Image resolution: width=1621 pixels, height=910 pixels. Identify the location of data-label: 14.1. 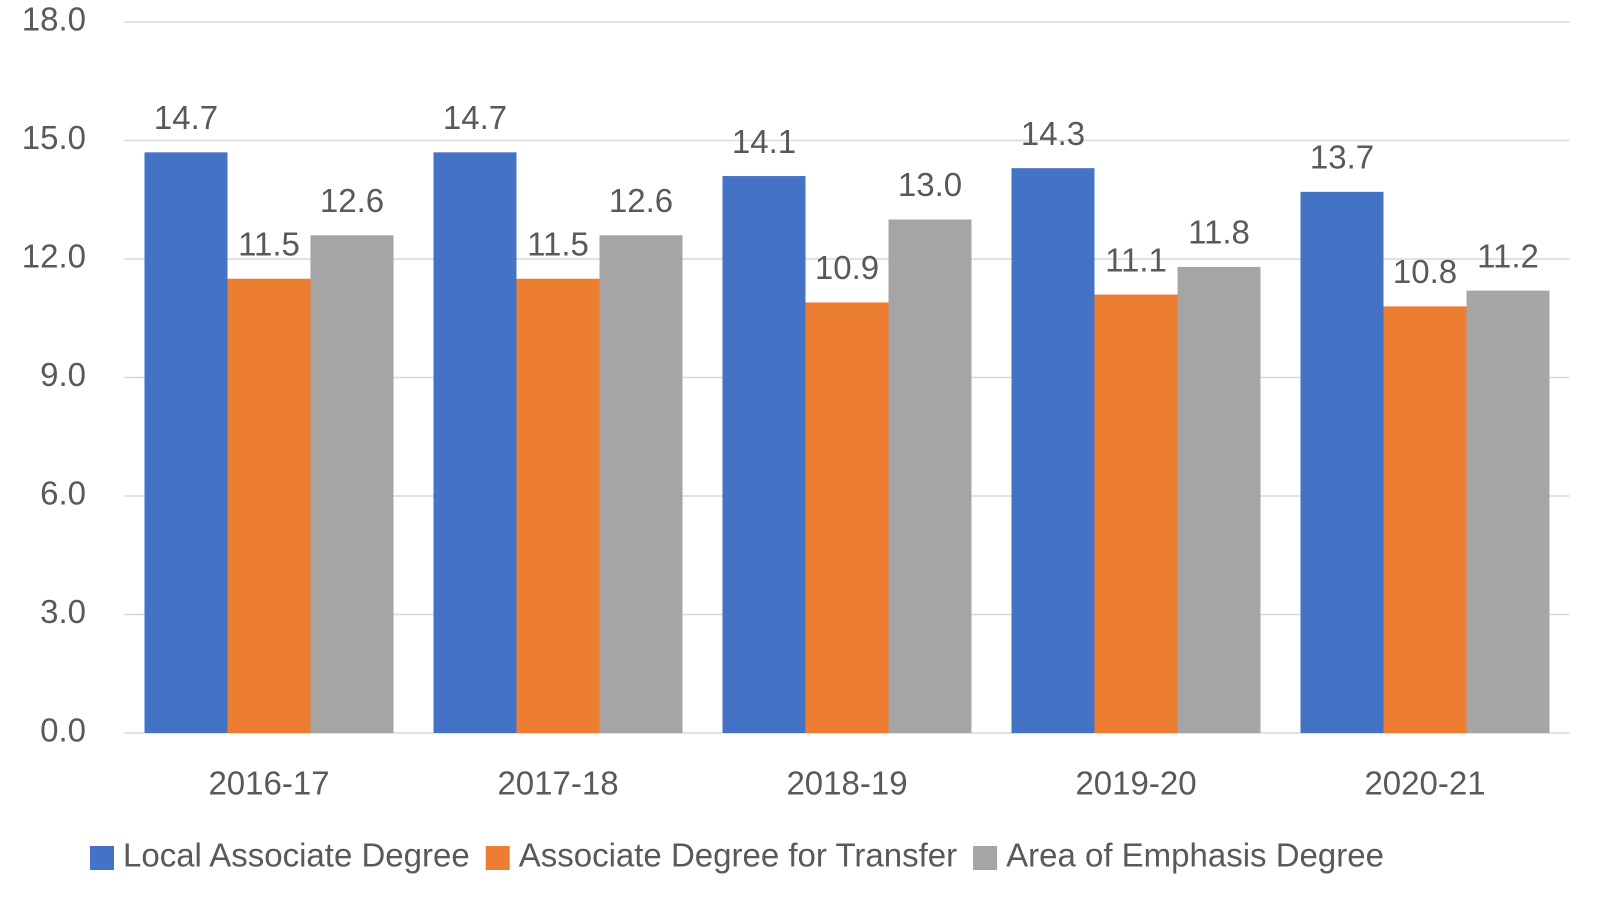
(764, 141).